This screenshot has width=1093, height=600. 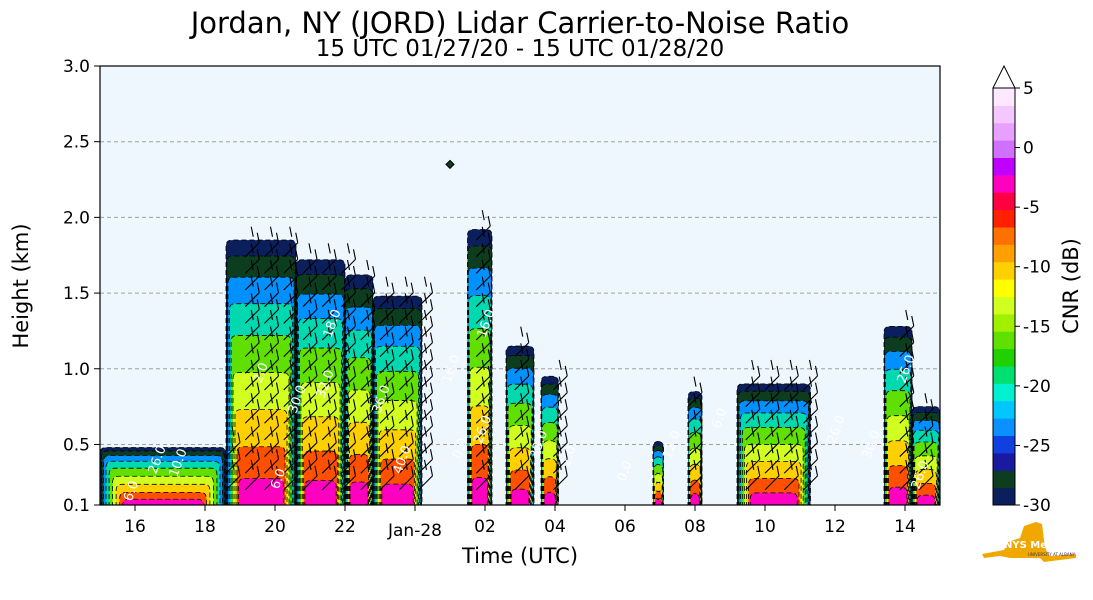 What do you see at coordinates (275, 527) in the screenshot?
I see `x-tick-label: 20` at bounding box center [275, 527].